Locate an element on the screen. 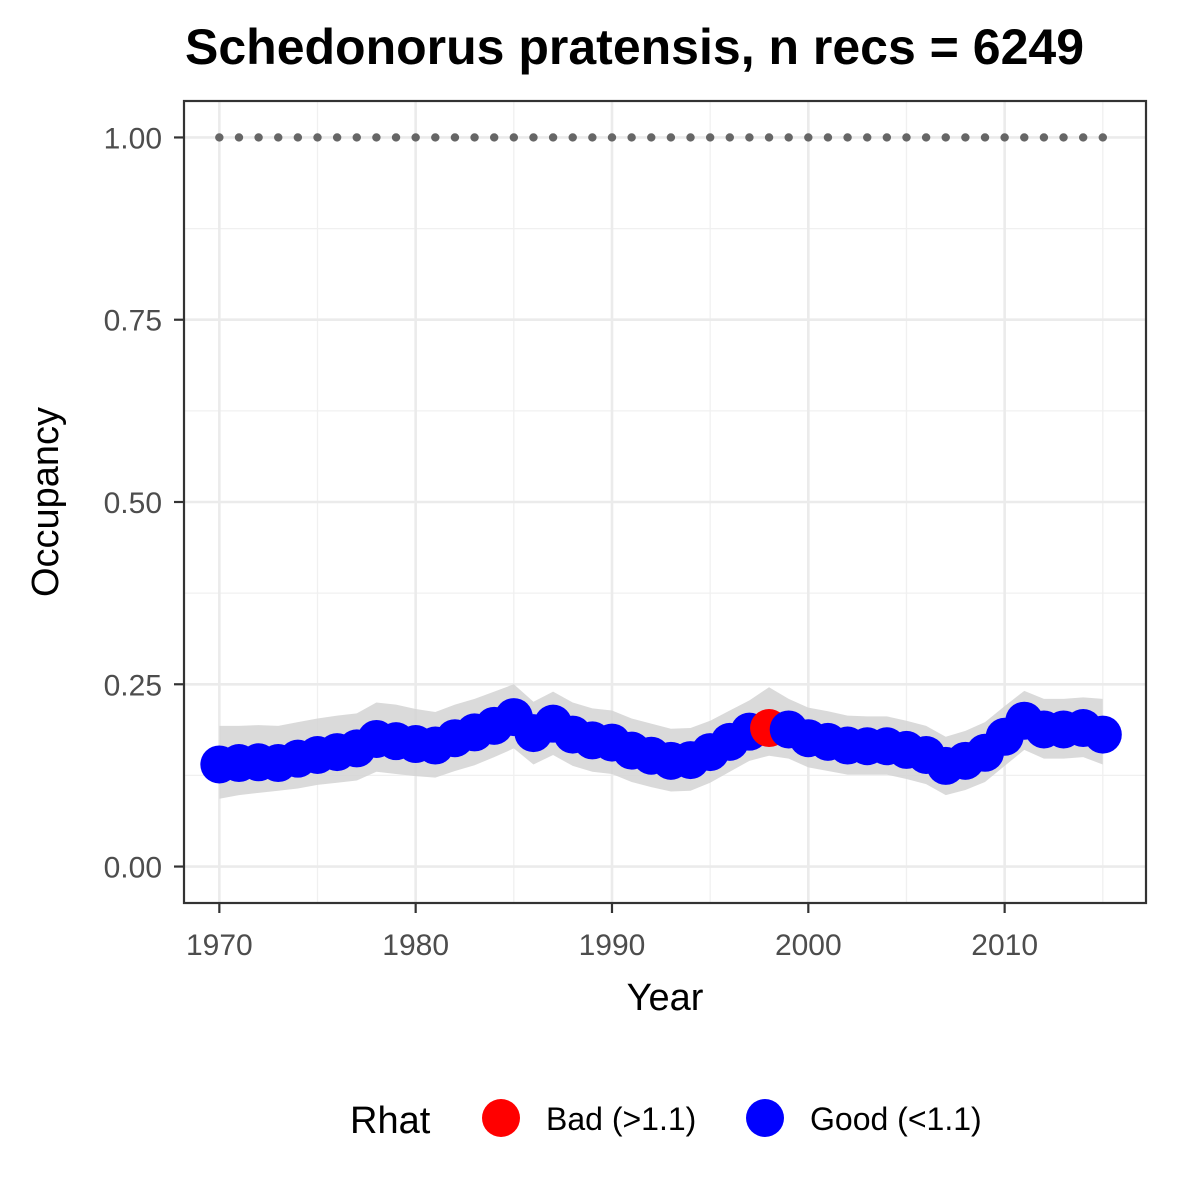 Image resolution: width=1200 pixels, height=1200 pixels. x-tick-label: 2010 is located at coordinates (1004, 945).